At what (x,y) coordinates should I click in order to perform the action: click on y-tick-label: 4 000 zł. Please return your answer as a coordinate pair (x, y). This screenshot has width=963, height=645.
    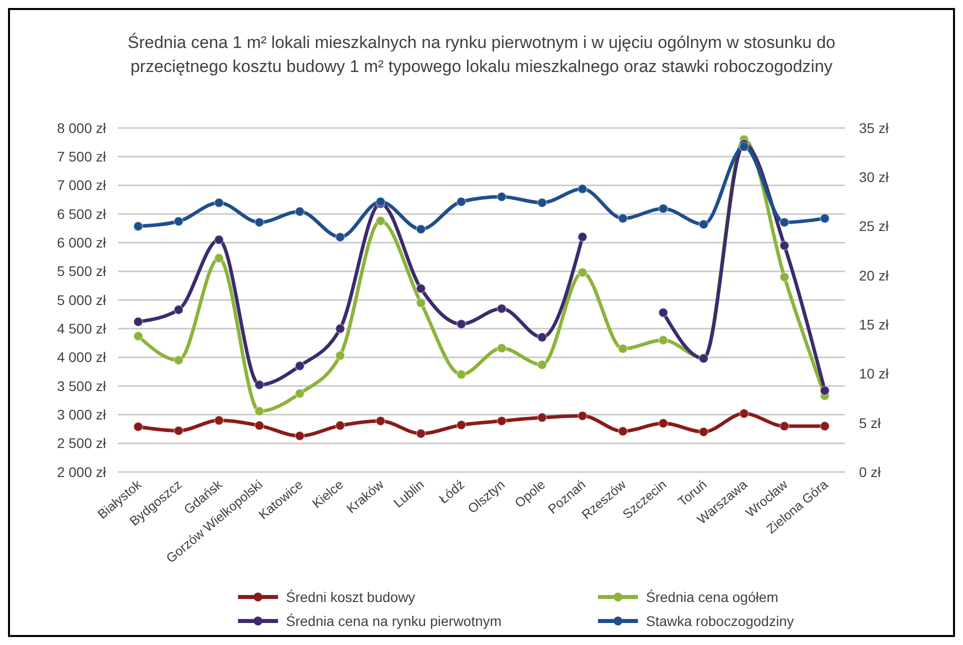
    Looking at the image, I should click on (81, 357).